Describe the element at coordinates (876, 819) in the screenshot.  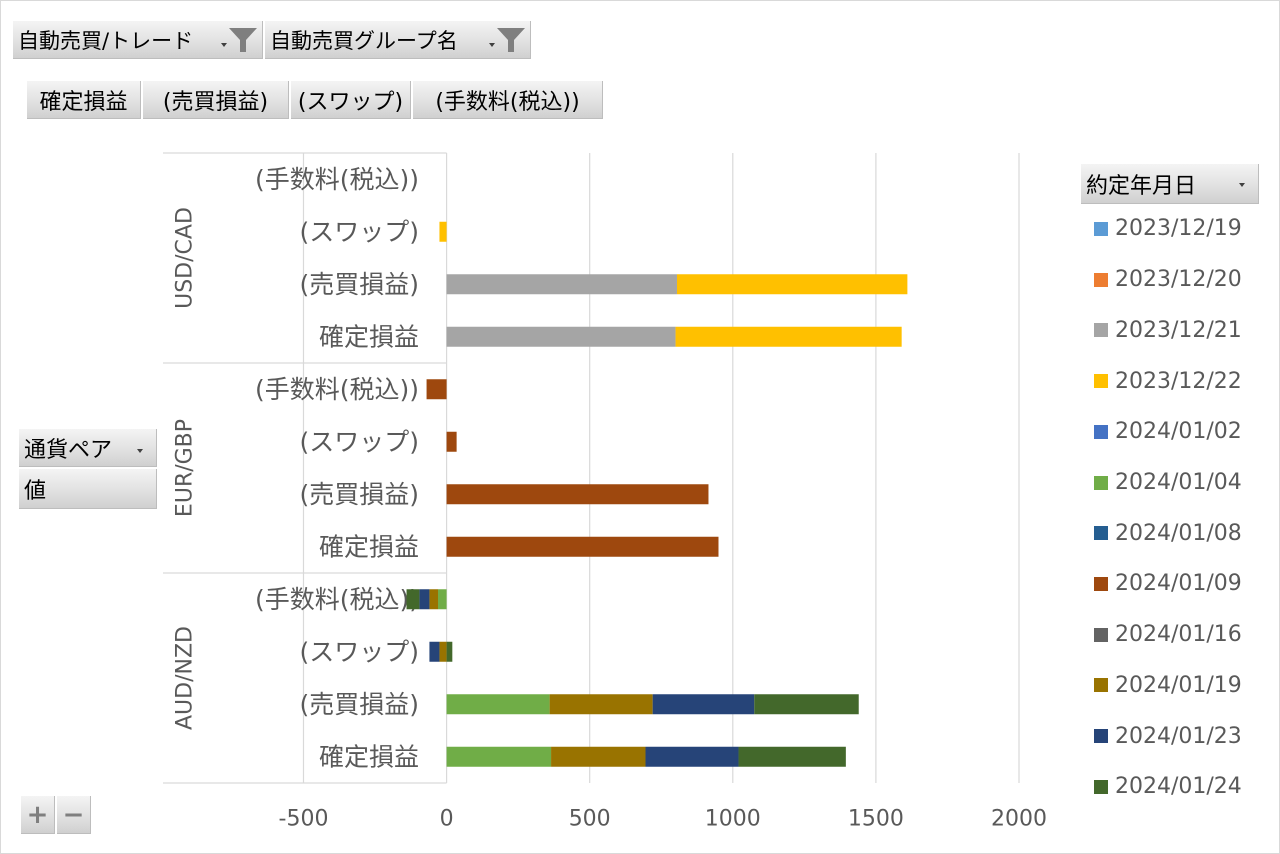
I see `x-tick-label: 1500` at that location.